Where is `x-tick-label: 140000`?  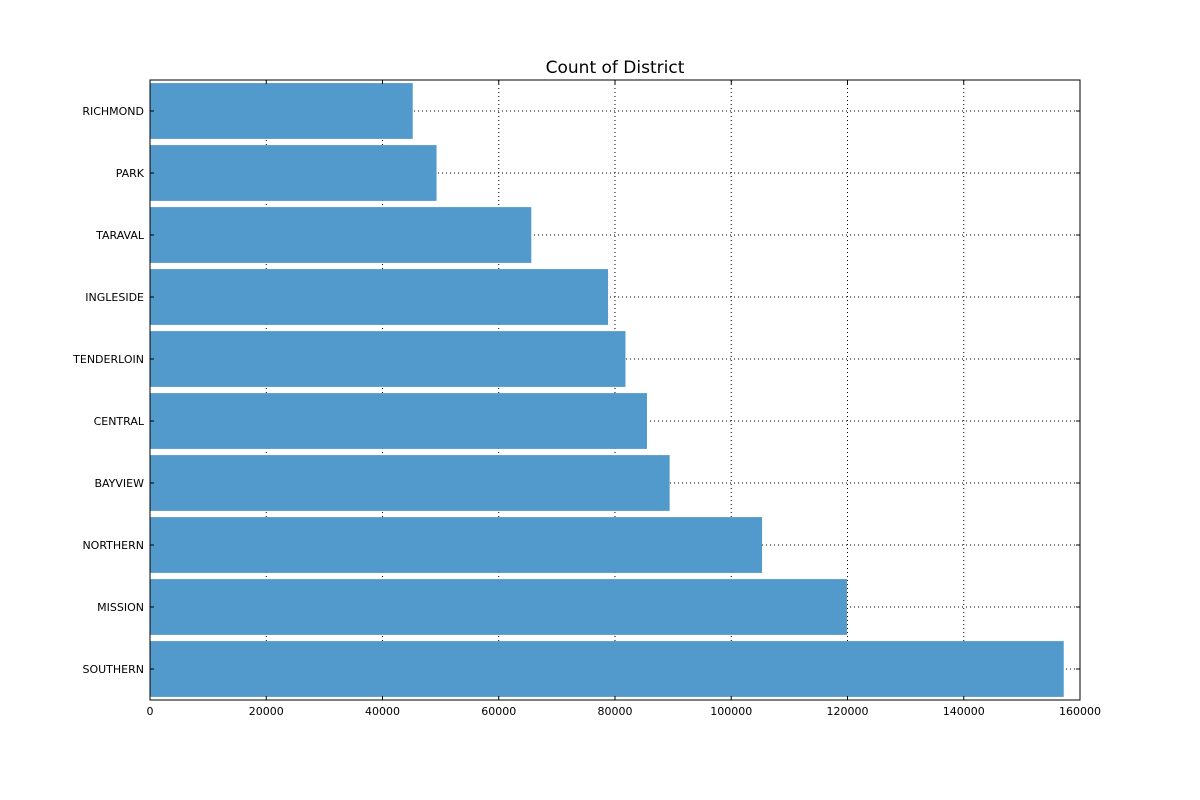 x-tick-label: 140000 is located at coordinates (964, 711).